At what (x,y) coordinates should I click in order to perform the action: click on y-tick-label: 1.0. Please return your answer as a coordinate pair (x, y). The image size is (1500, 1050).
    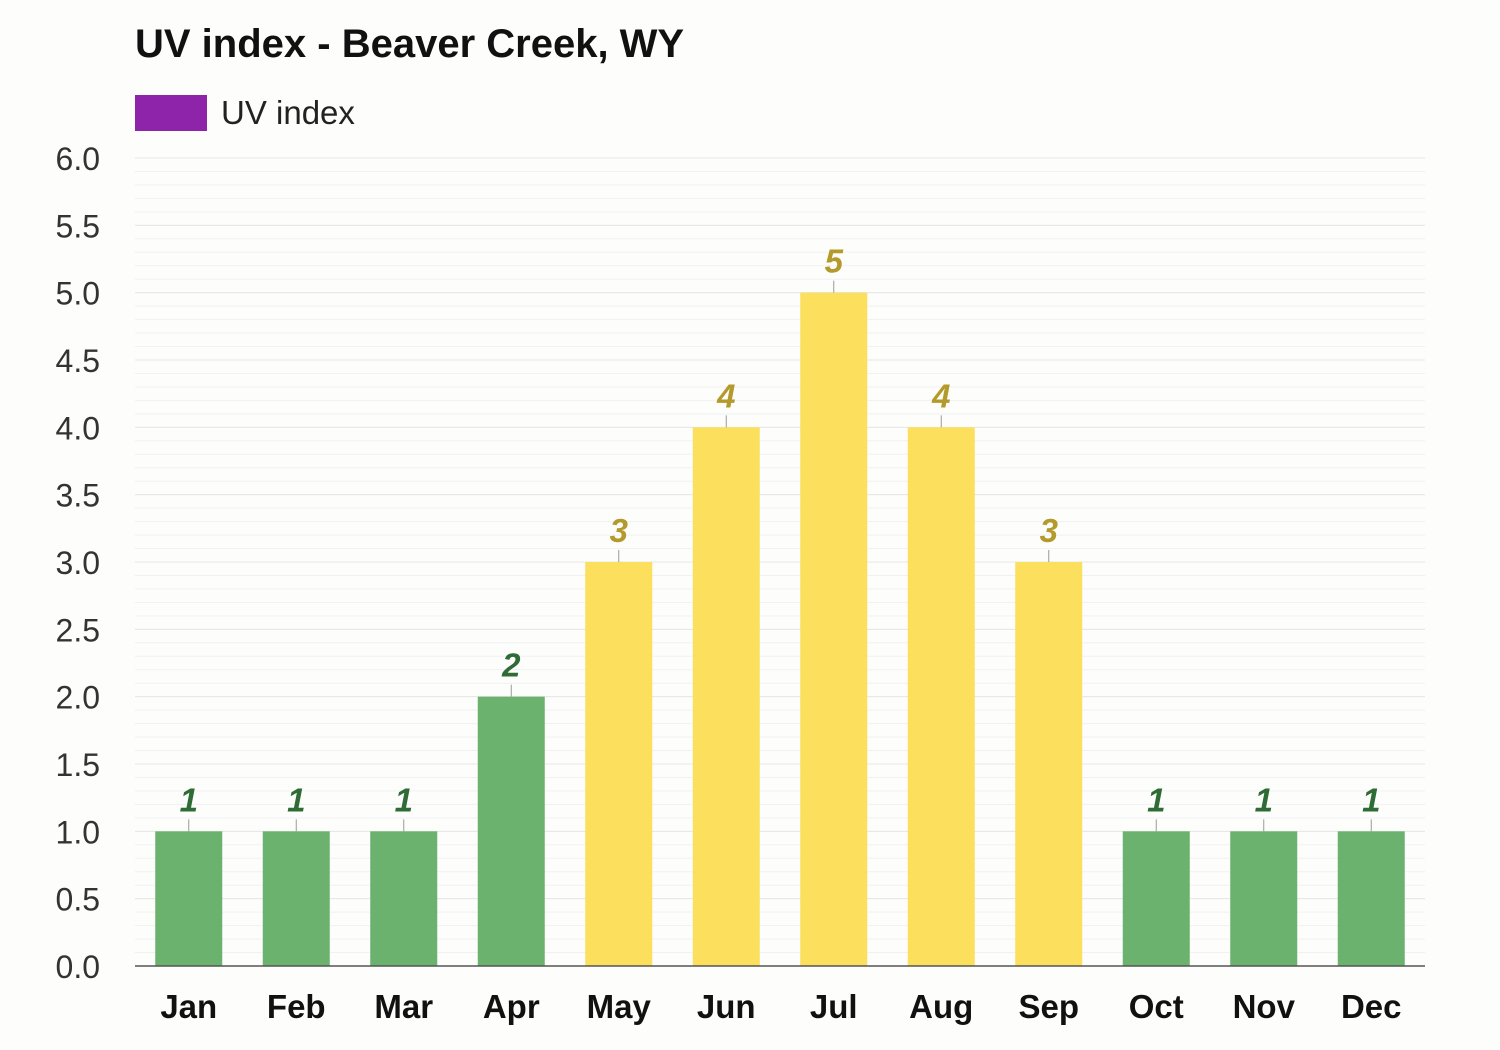
    Looking at the image, I should click on (78, 832).